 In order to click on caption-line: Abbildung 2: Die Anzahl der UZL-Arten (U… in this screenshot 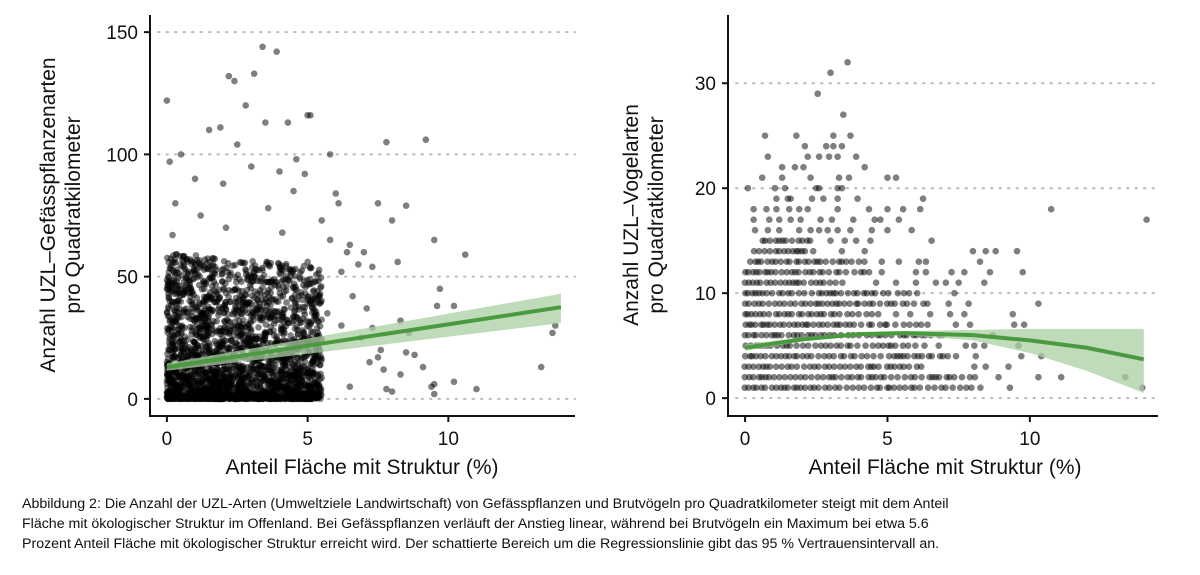, I will do `click(485, 504)`.